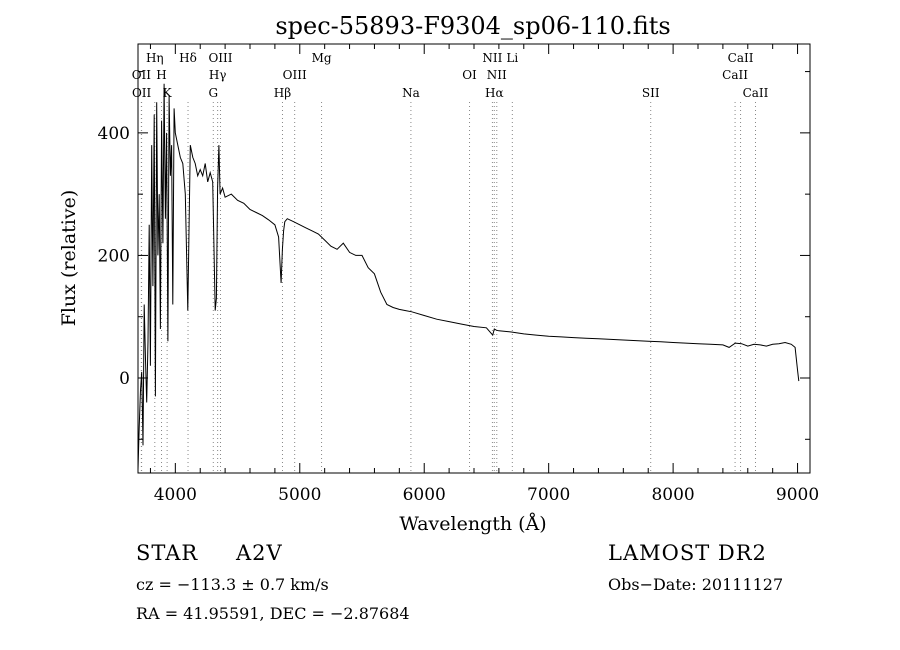 The width and height of the screenshot is (900, 650). Describe the element at coordinates (687, 553) in the screenshot. I see `survey-name: LAMOST DR2` at that location.